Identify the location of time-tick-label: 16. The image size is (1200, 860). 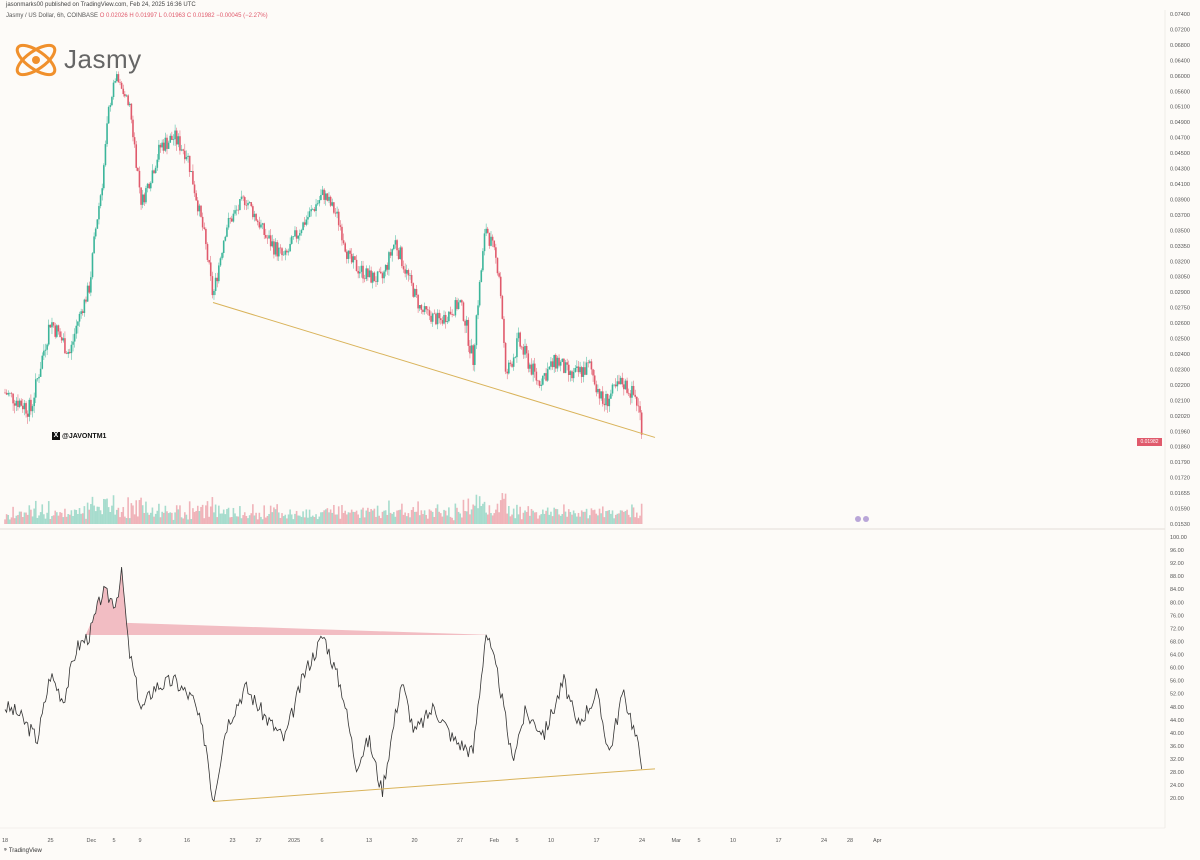
(187, 841).